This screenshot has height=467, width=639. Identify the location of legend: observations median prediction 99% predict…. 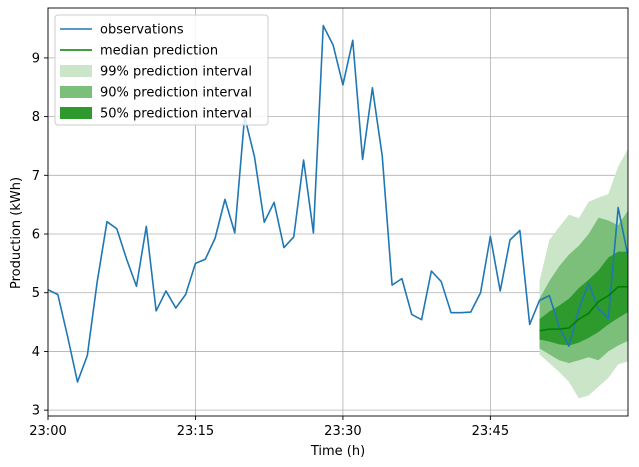
(161, 70).